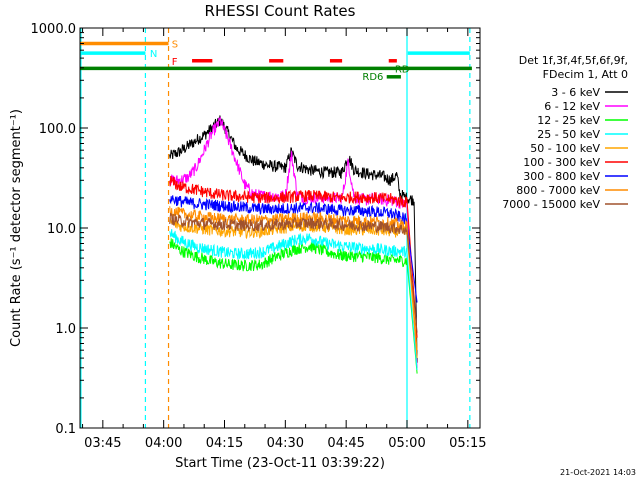  I want to click on x-tick-label: 05:00, so click(406, 443).